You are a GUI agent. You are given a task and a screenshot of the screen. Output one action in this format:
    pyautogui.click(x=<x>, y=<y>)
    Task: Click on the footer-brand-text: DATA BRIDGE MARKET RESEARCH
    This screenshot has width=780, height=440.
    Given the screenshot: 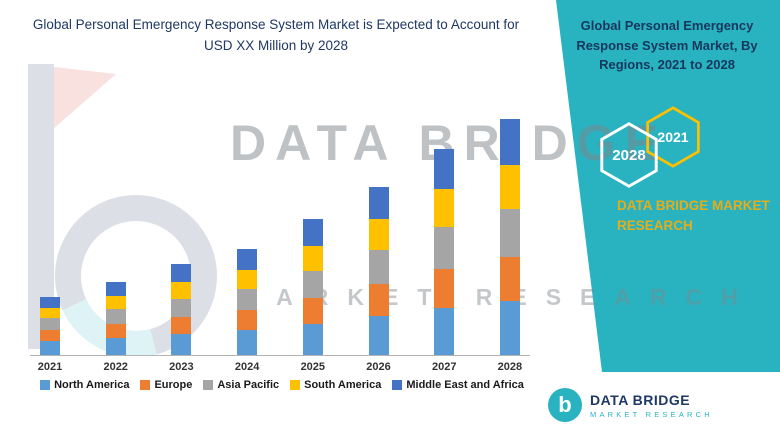 What is the action you would take?
    pyautogui.click(x=651, y=405)
    